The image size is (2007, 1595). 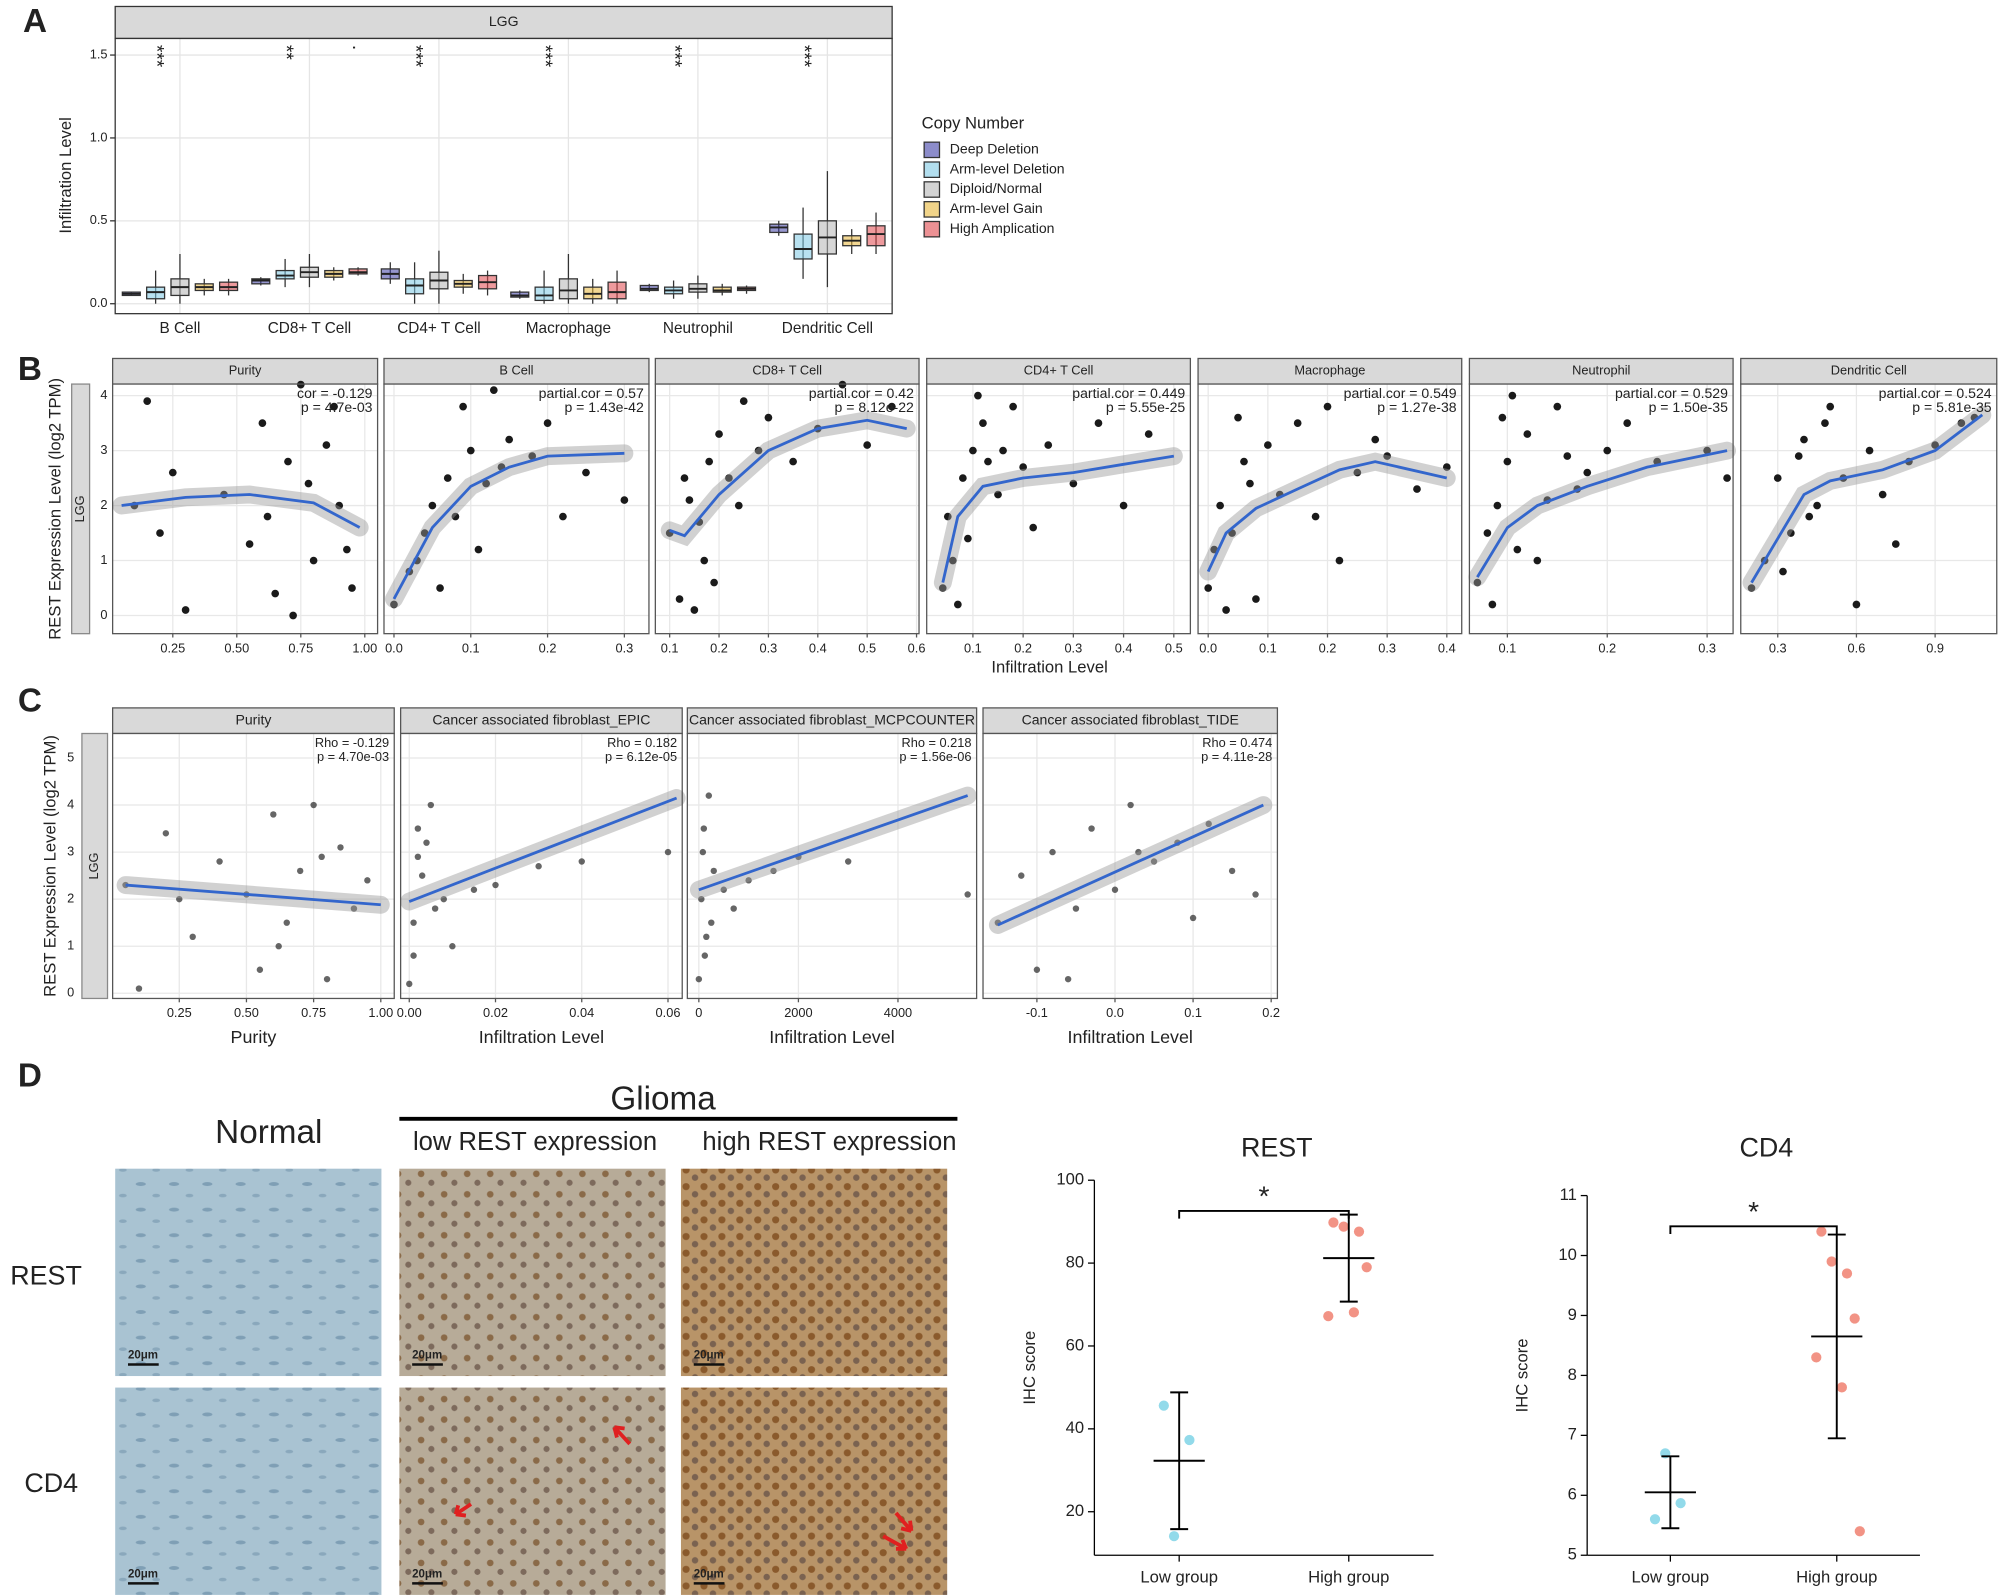 I want to click on x-tick-label: 0.04, so click(x=581, y=1012).